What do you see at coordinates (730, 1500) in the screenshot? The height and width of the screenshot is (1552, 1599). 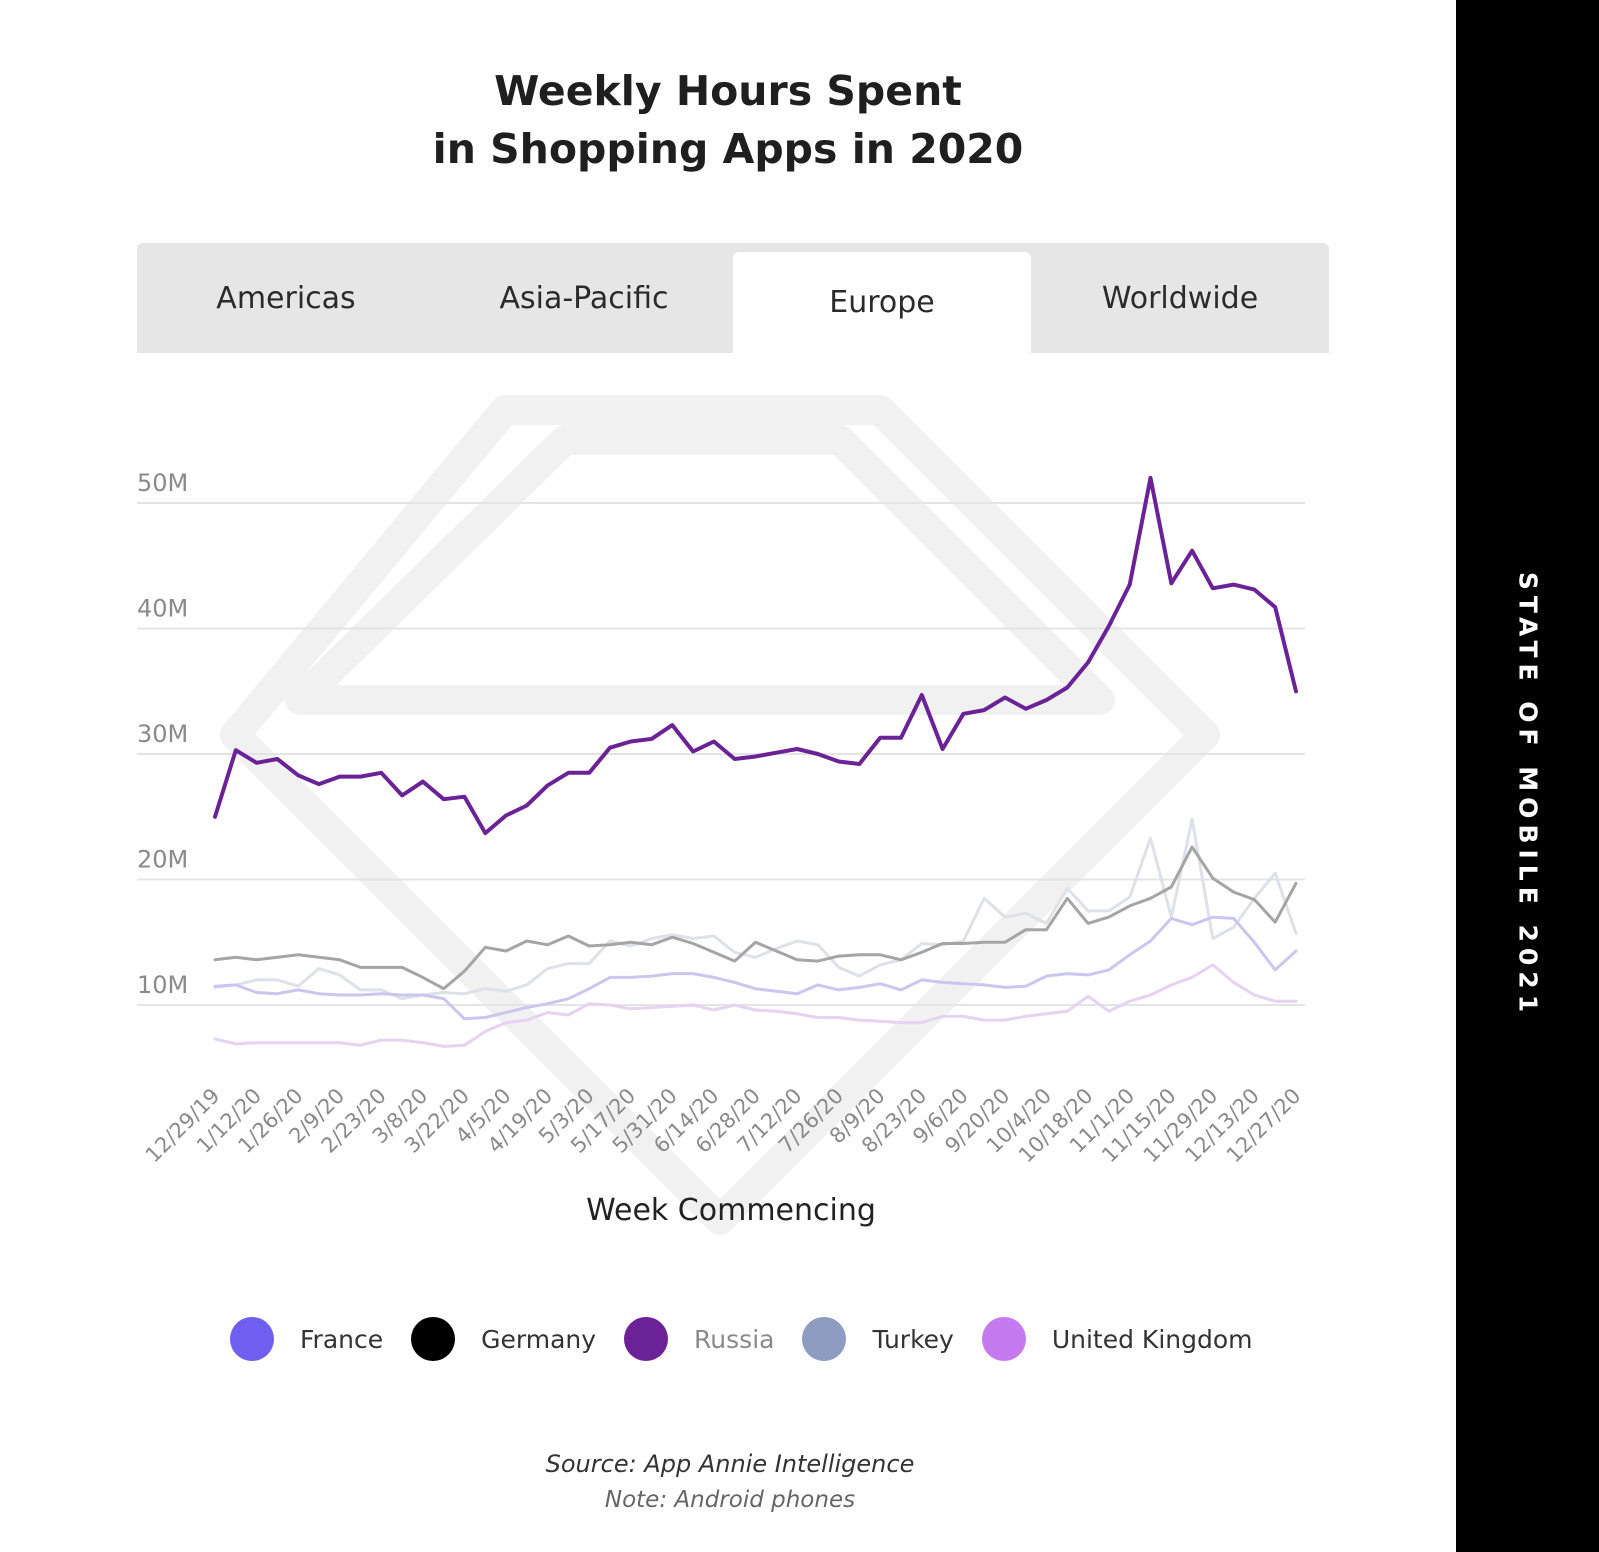 I see `note-text: Note: Android phones` at bounding box center [730, 1500].